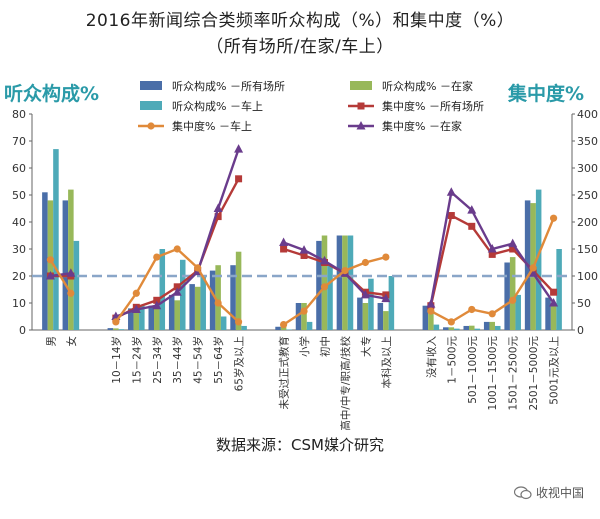  I want to click on left-tick-label: 20, so click(19, 276).